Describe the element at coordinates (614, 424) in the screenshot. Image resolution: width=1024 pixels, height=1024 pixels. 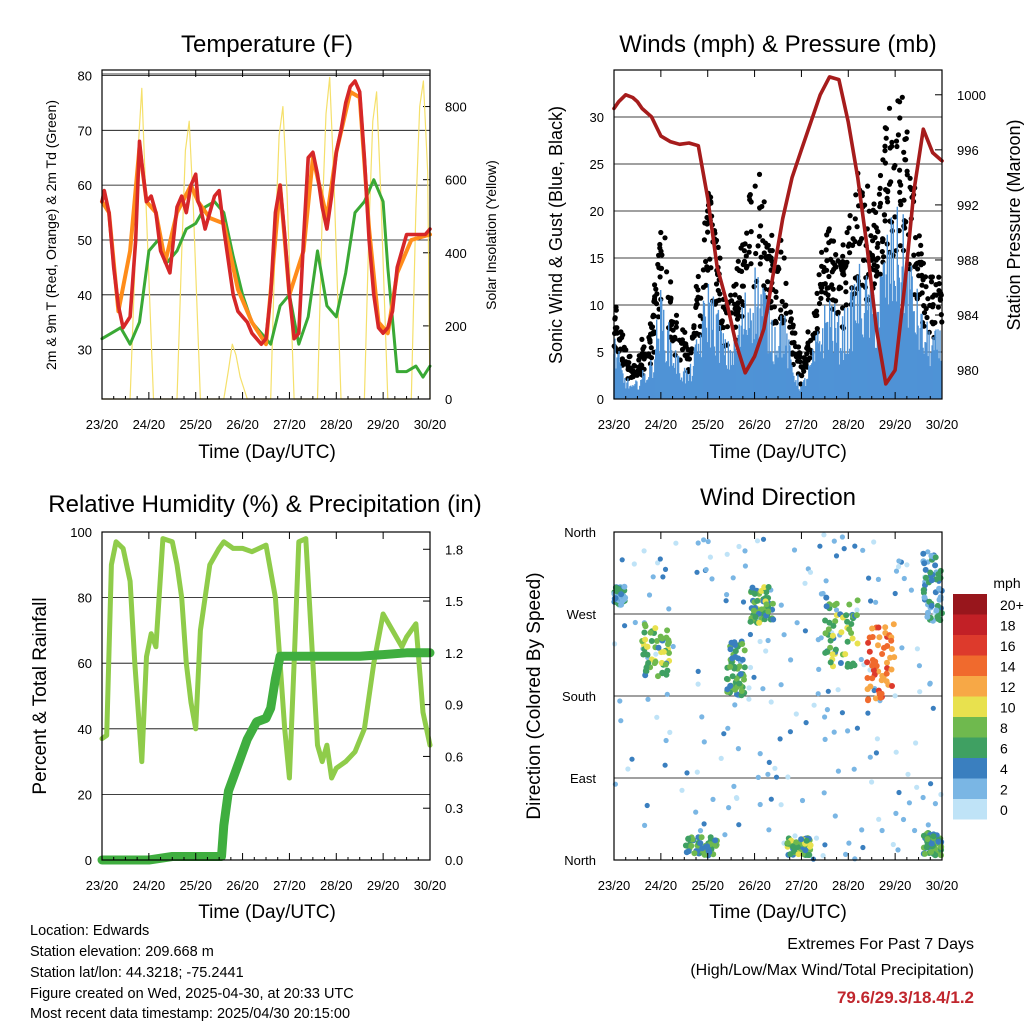
I see `x-tick-label: 23/20` at that location.